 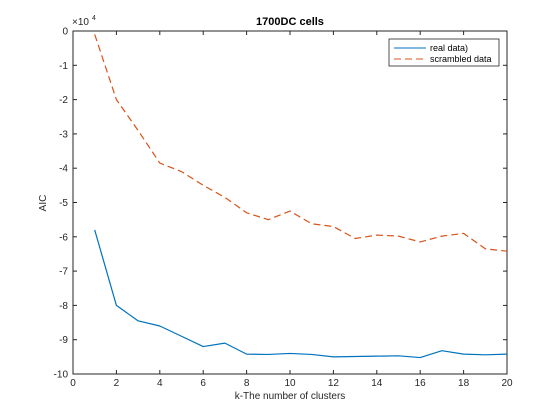 I want to click on y-tick-label: -10, so click(x=61, y=375).